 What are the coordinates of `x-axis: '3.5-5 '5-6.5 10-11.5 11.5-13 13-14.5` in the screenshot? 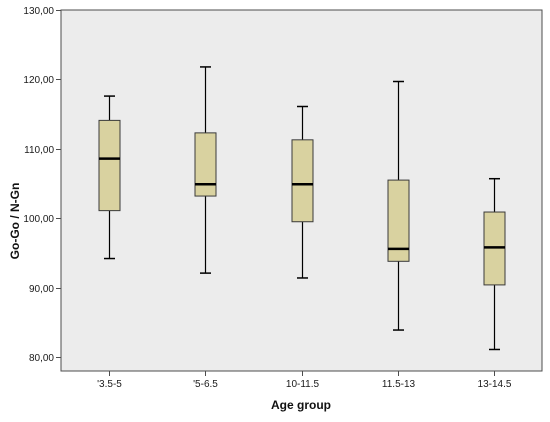 It's located at (304, 380).